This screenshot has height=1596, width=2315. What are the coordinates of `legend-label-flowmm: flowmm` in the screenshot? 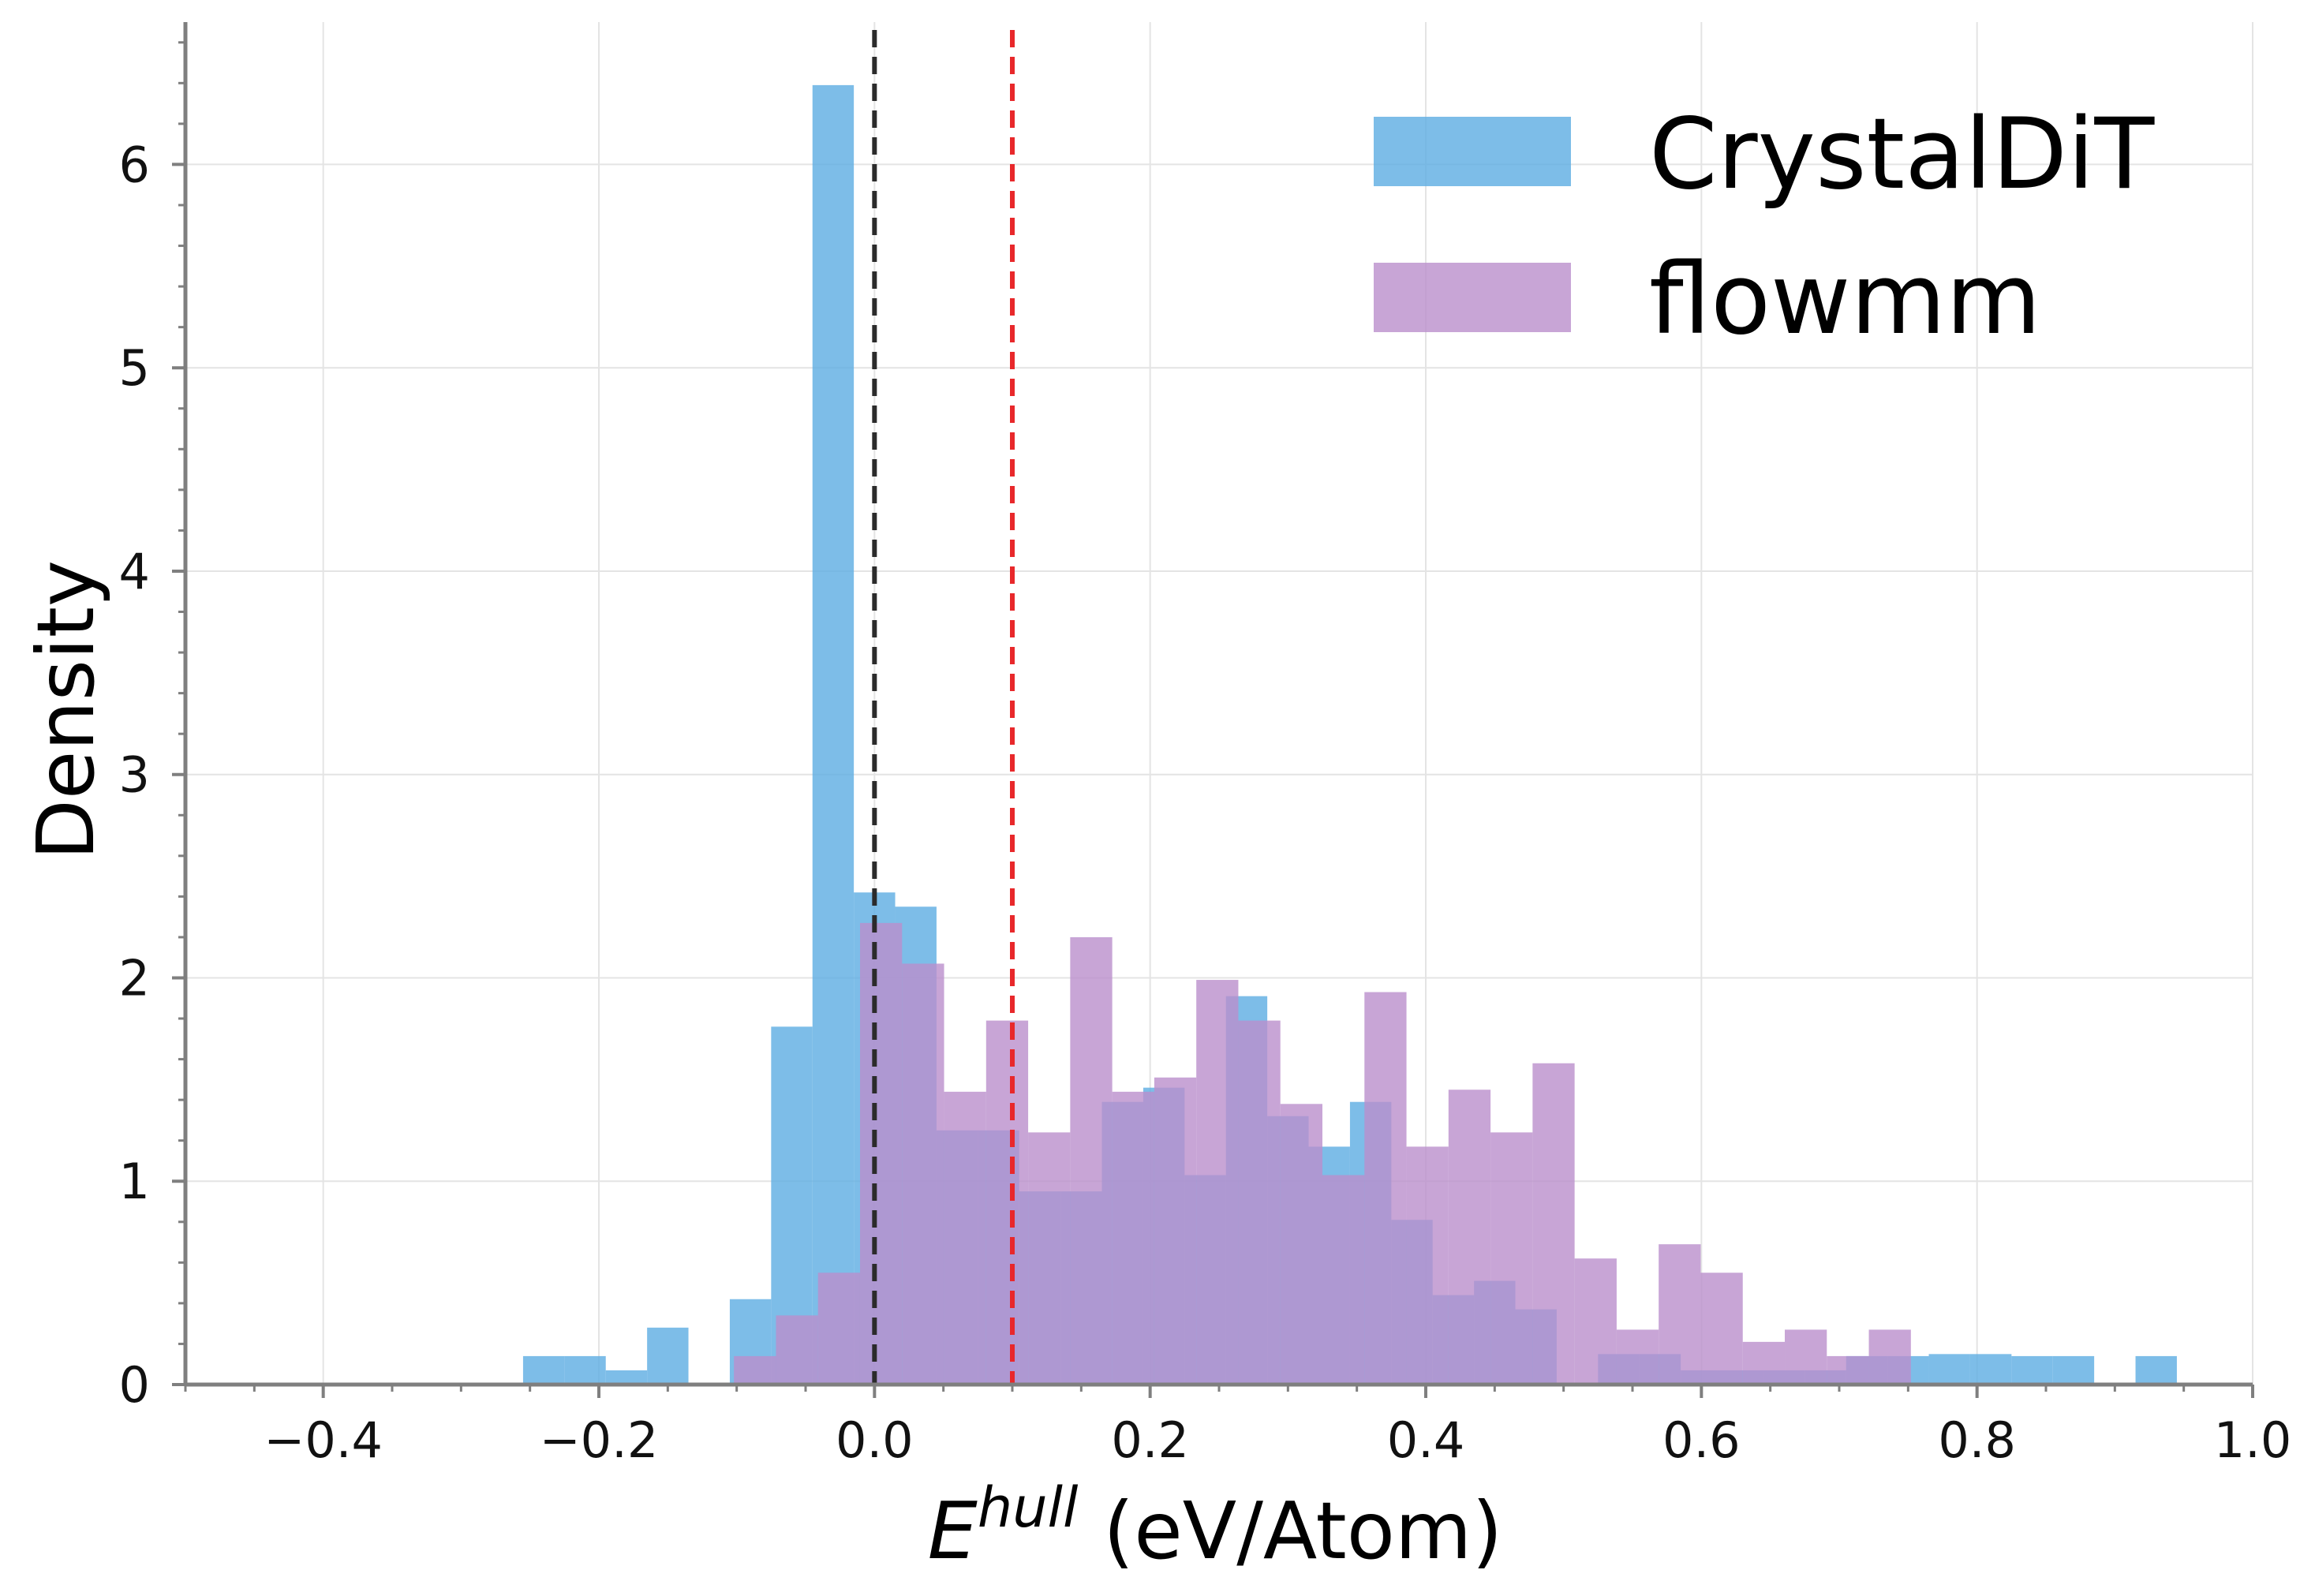 It's located at (1845, 300).